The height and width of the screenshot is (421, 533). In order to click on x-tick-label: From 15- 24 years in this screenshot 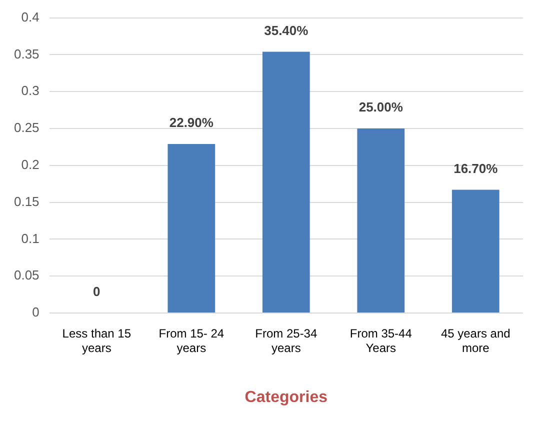, I will do `click(191, 340)`.